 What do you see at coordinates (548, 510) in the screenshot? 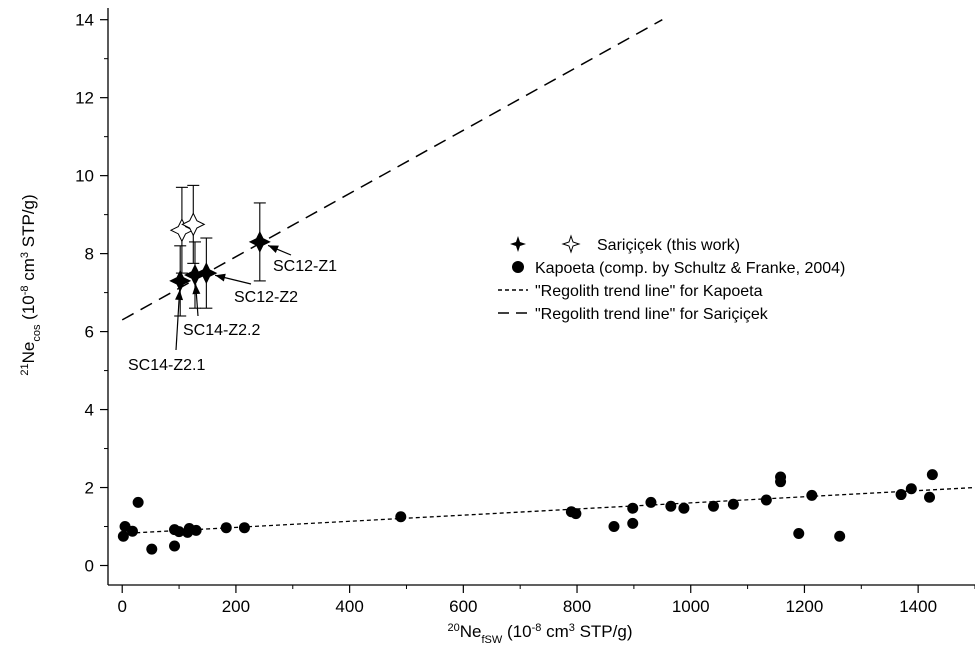
I see `trend-line-kapoeta` at bounding box center [548, 510].